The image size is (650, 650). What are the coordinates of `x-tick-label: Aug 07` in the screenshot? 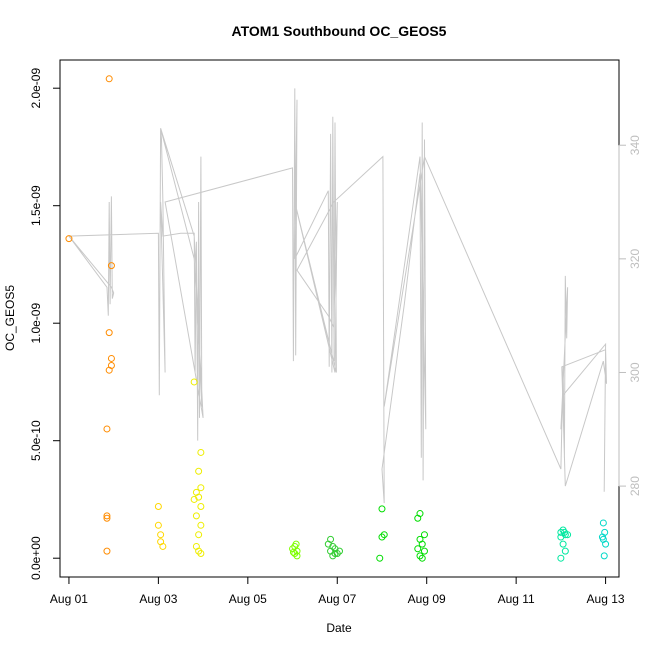 It's located at (337, 599).